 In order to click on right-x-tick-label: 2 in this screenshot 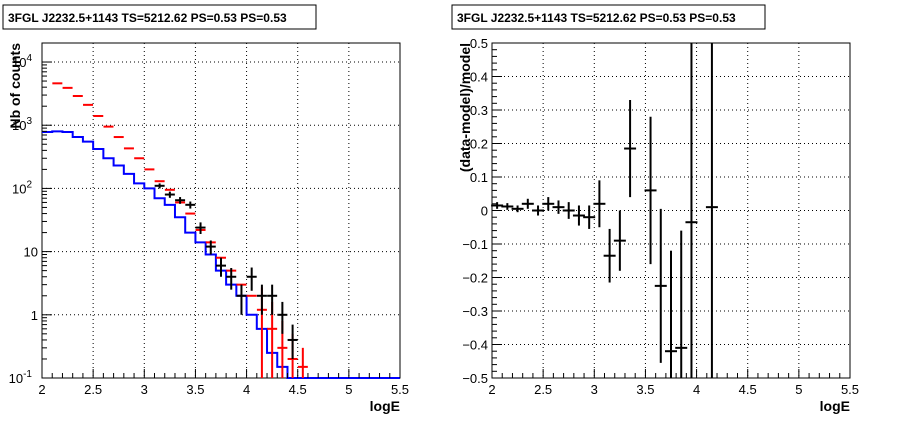, I will do `click(491, 389)`.